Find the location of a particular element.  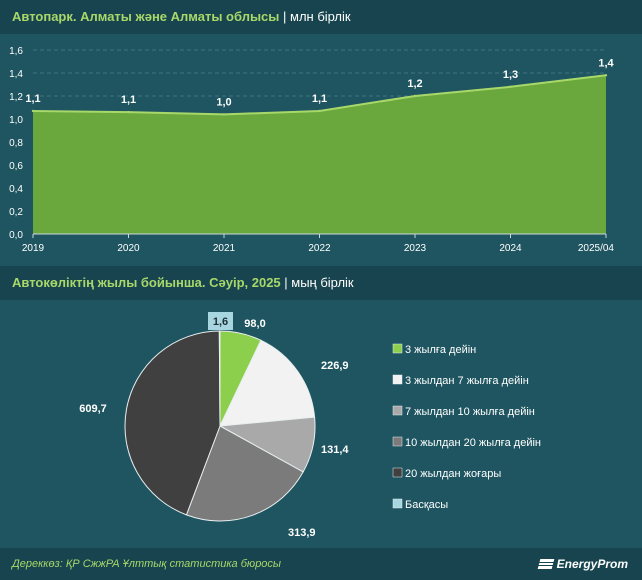

slice-label: 609,7 is located at coordinates (93, 409).